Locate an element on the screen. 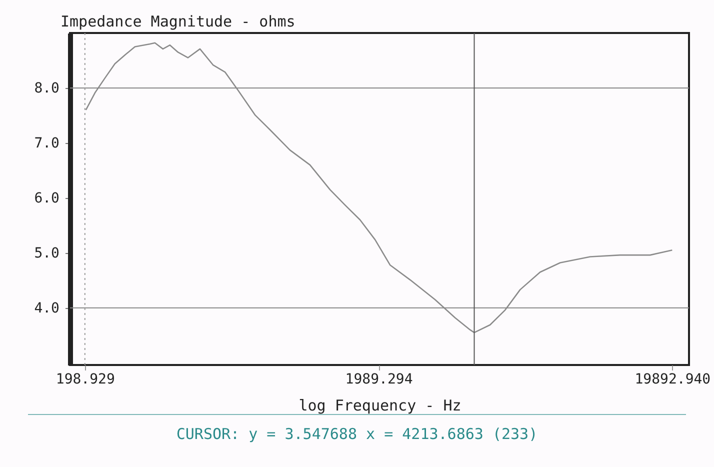  y-tick-label: 4.0 is located at coordinates (47, 308).